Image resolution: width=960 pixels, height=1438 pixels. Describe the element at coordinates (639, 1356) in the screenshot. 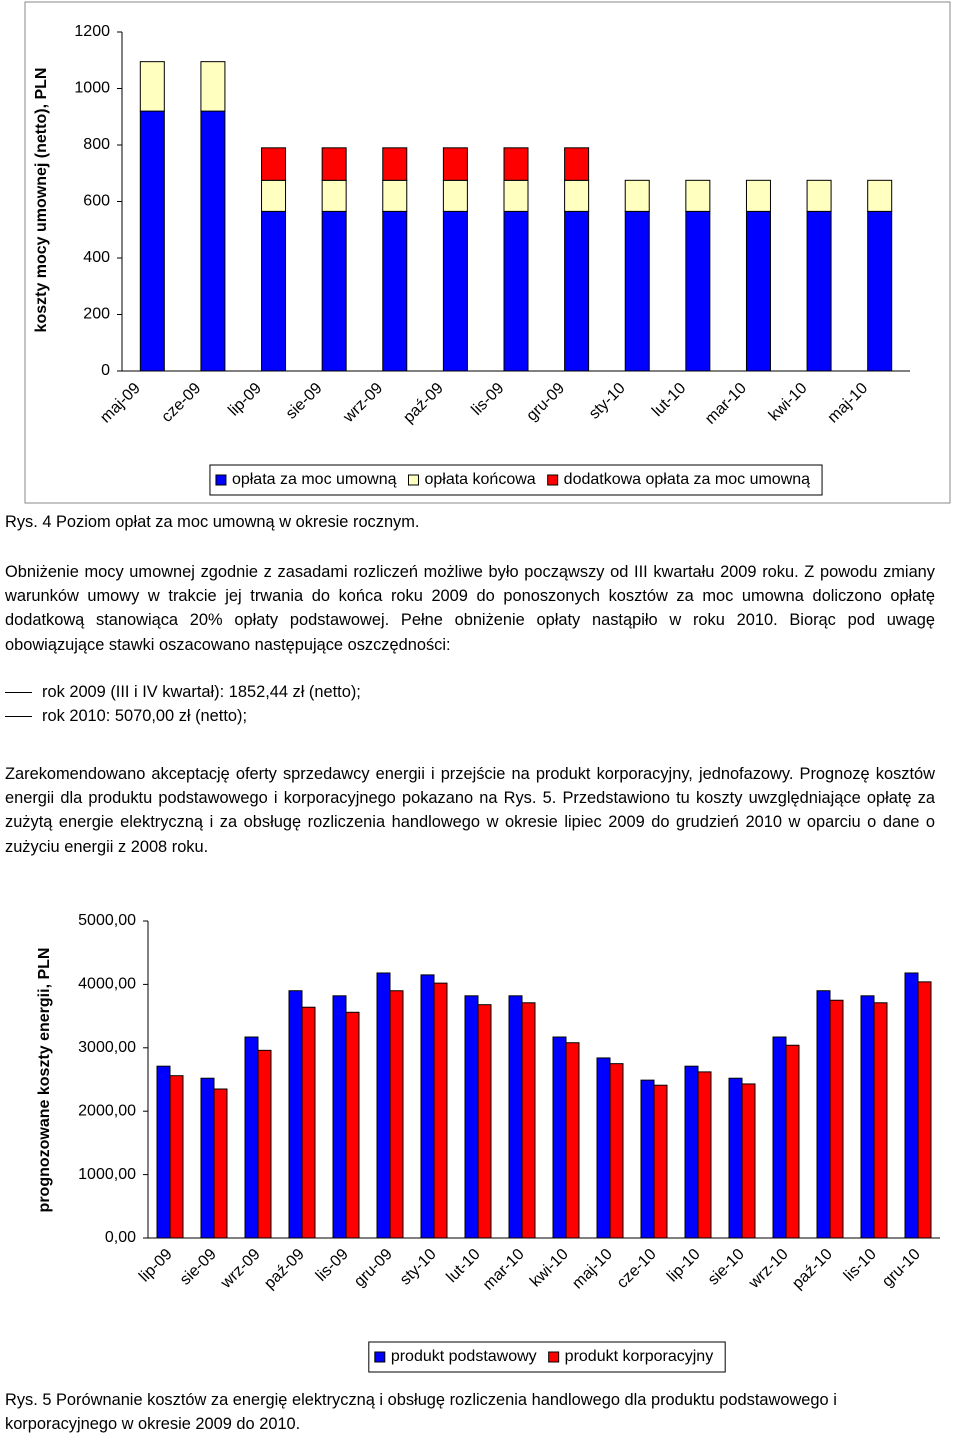

I see `legend-label: produkt korporacyjny` at that location.